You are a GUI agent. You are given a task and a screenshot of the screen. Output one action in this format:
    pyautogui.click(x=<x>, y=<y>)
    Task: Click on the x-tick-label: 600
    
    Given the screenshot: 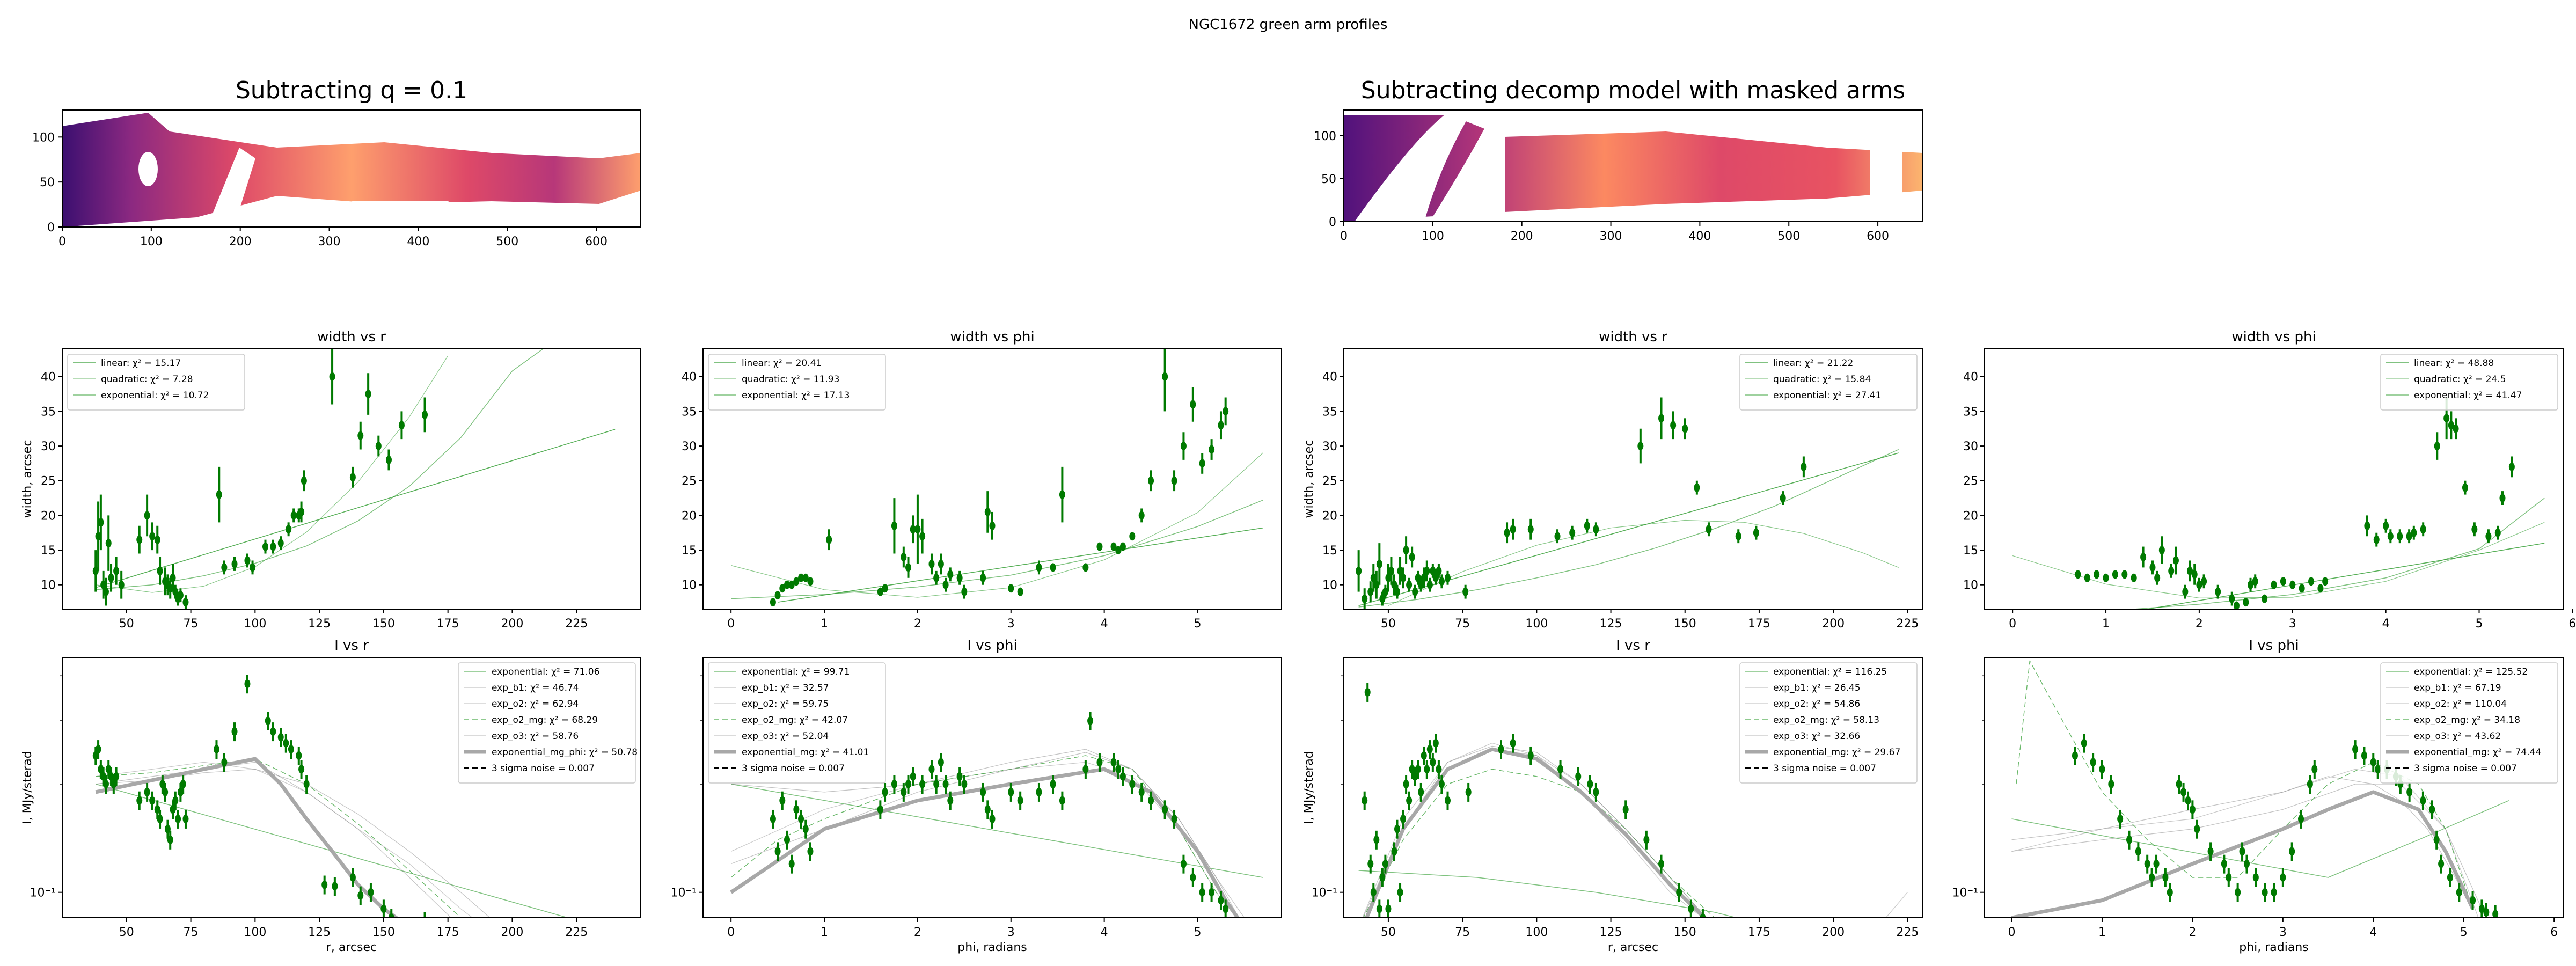 What is the action you would take?
    pyautogui.click(x=596, y=241)
    